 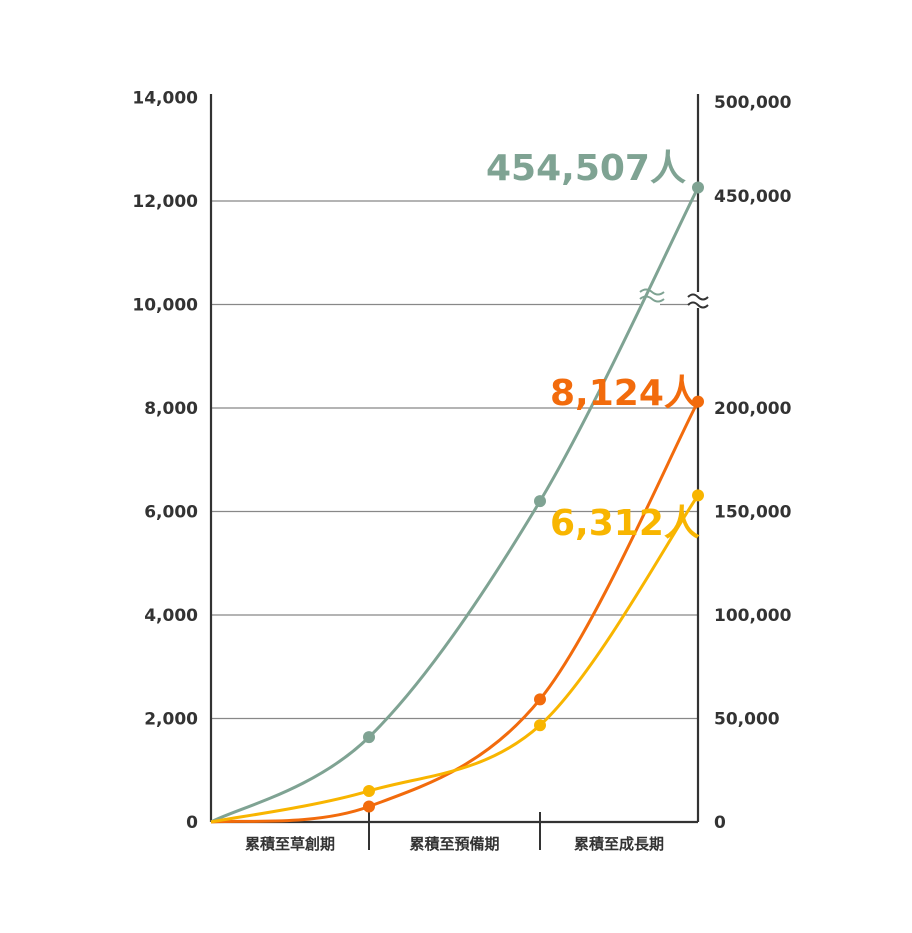 What do you see at coordinates (171, 409) in the screenshot?
I see `left-tick-label: 8,000` at bounding box center [171, 409].